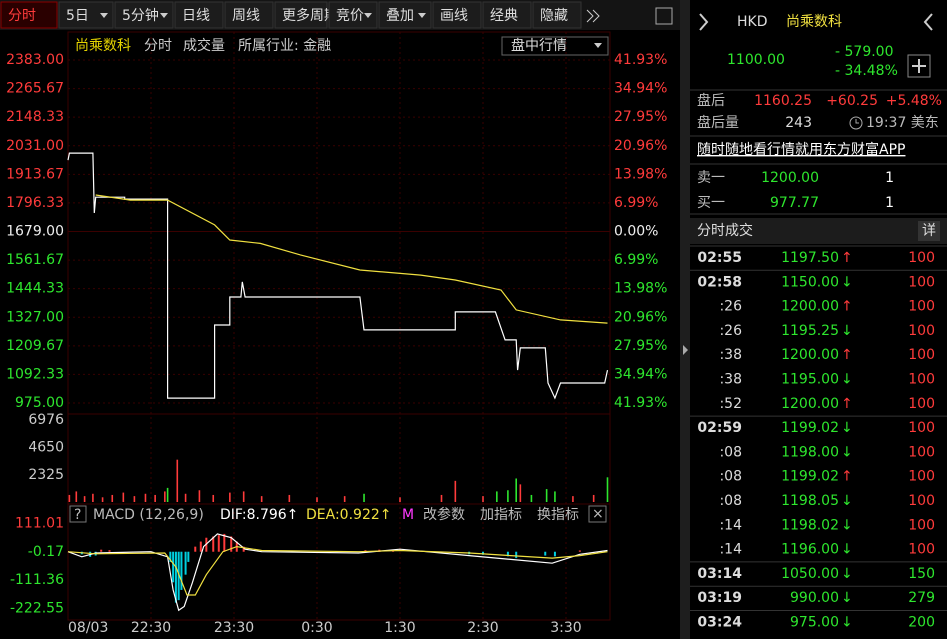 The height and width of the screenshot is (639, 947). I want to click on trade-dir: ↑, so click(847, 307).